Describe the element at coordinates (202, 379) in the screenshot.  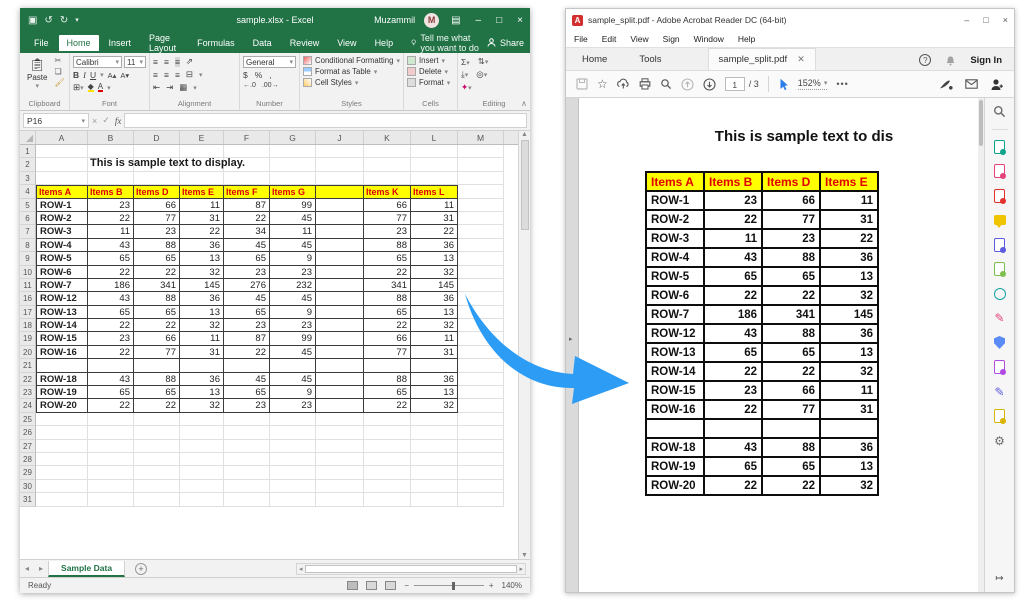
I see `cell-e22: 36` at that location.